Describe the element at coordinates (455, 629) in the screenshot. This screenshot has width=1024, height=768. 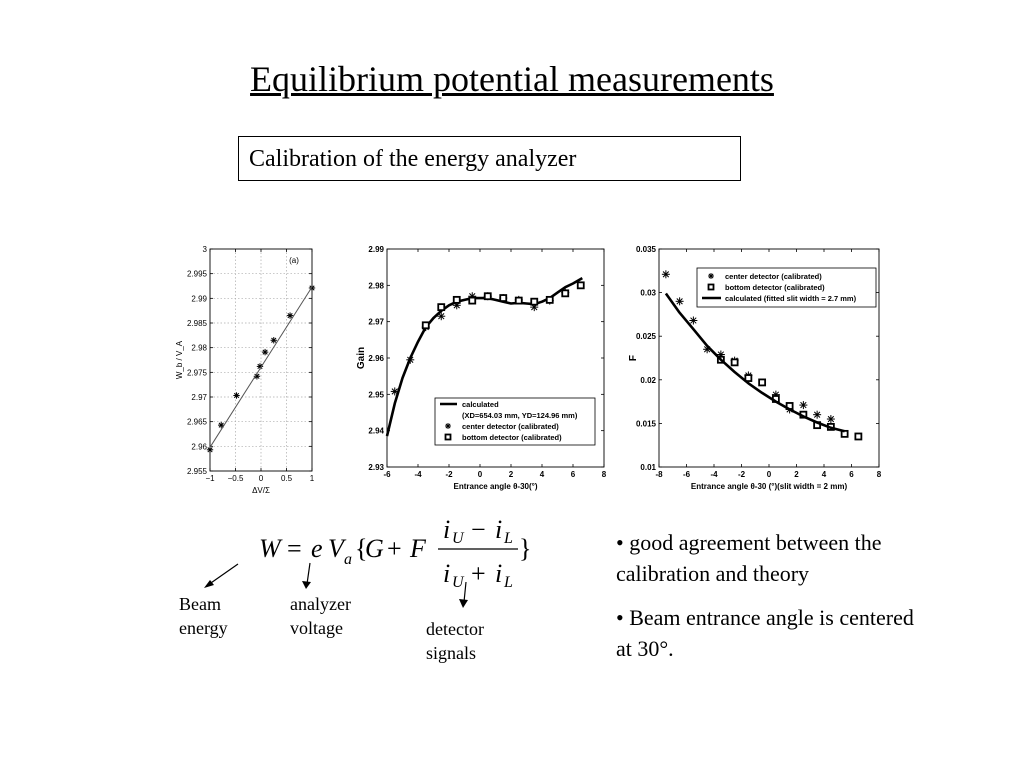
I see `label-detector-line1: detector` at that location.